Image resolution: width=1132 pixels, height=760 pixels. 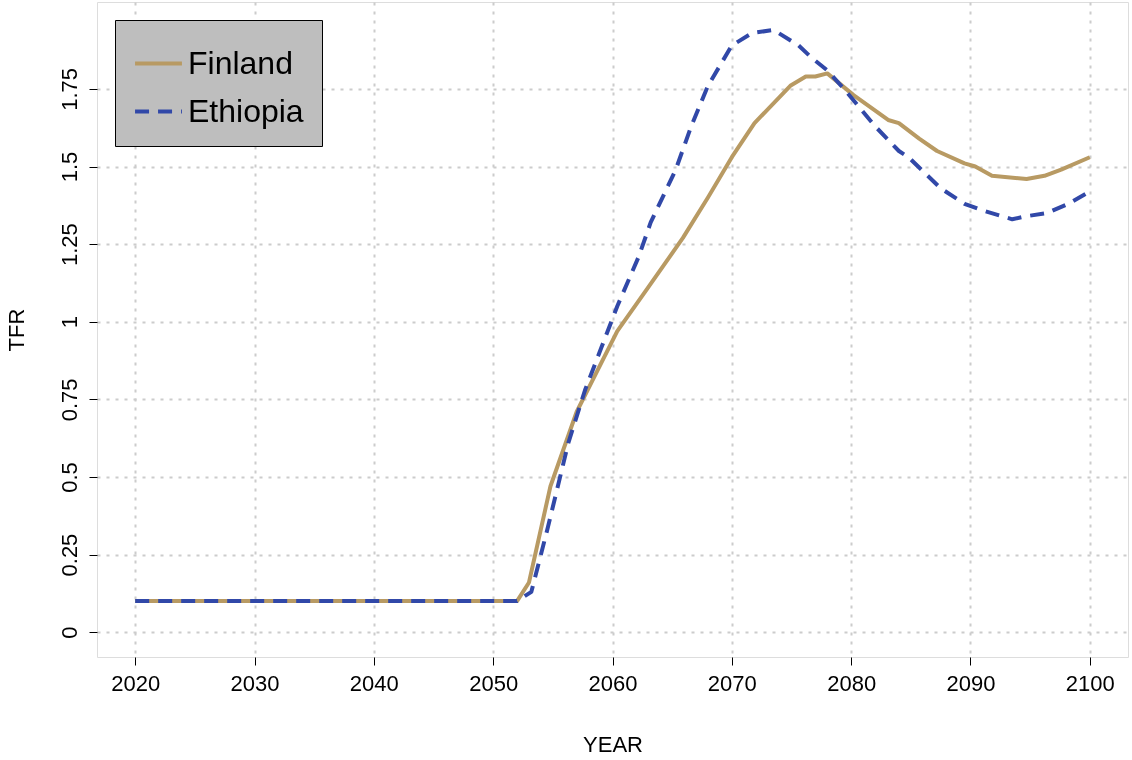 What do you see at coordinates (1090, 683) in the screenshot?
I see `x-tick-label: 2100` at bounding box center [1090, 683].